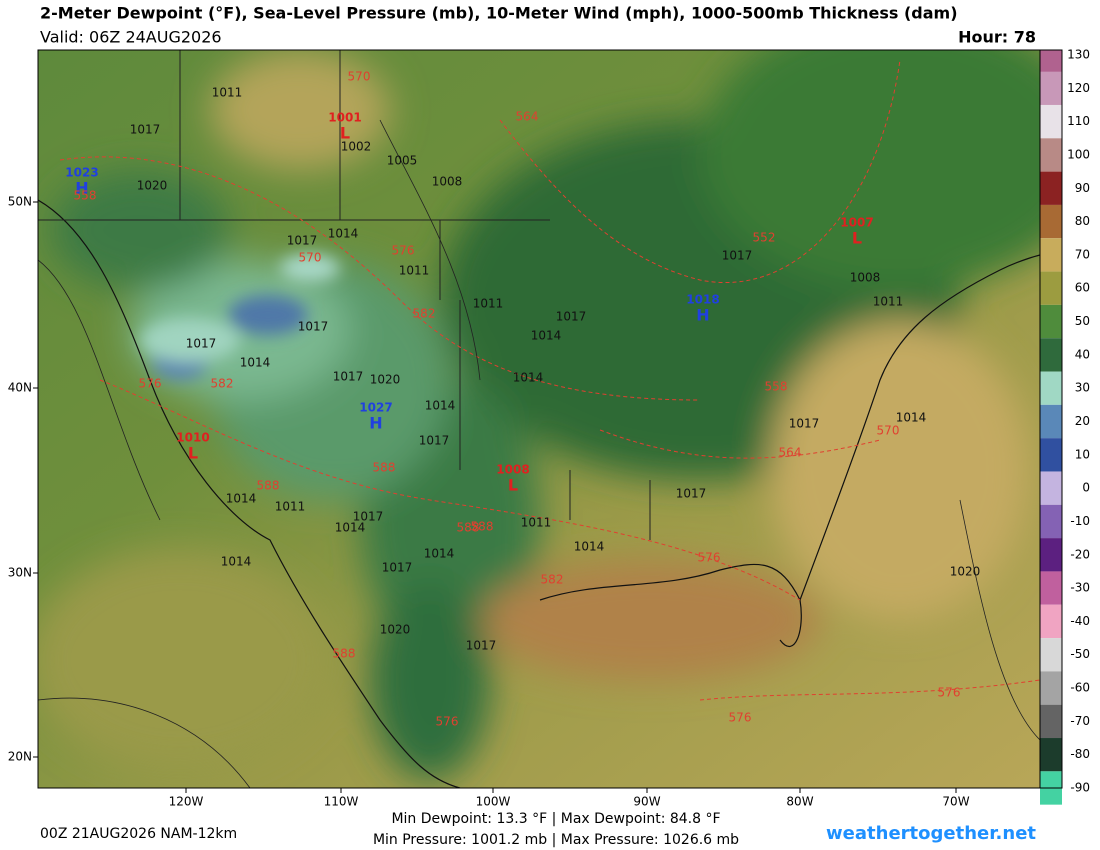 The image size is (1100, 850). What do you see at coordinates (138, 834) in the screenshot?
I see `model-run: 00Z 21AUG2026 NAM-12km` at bounding box center [138, 834].